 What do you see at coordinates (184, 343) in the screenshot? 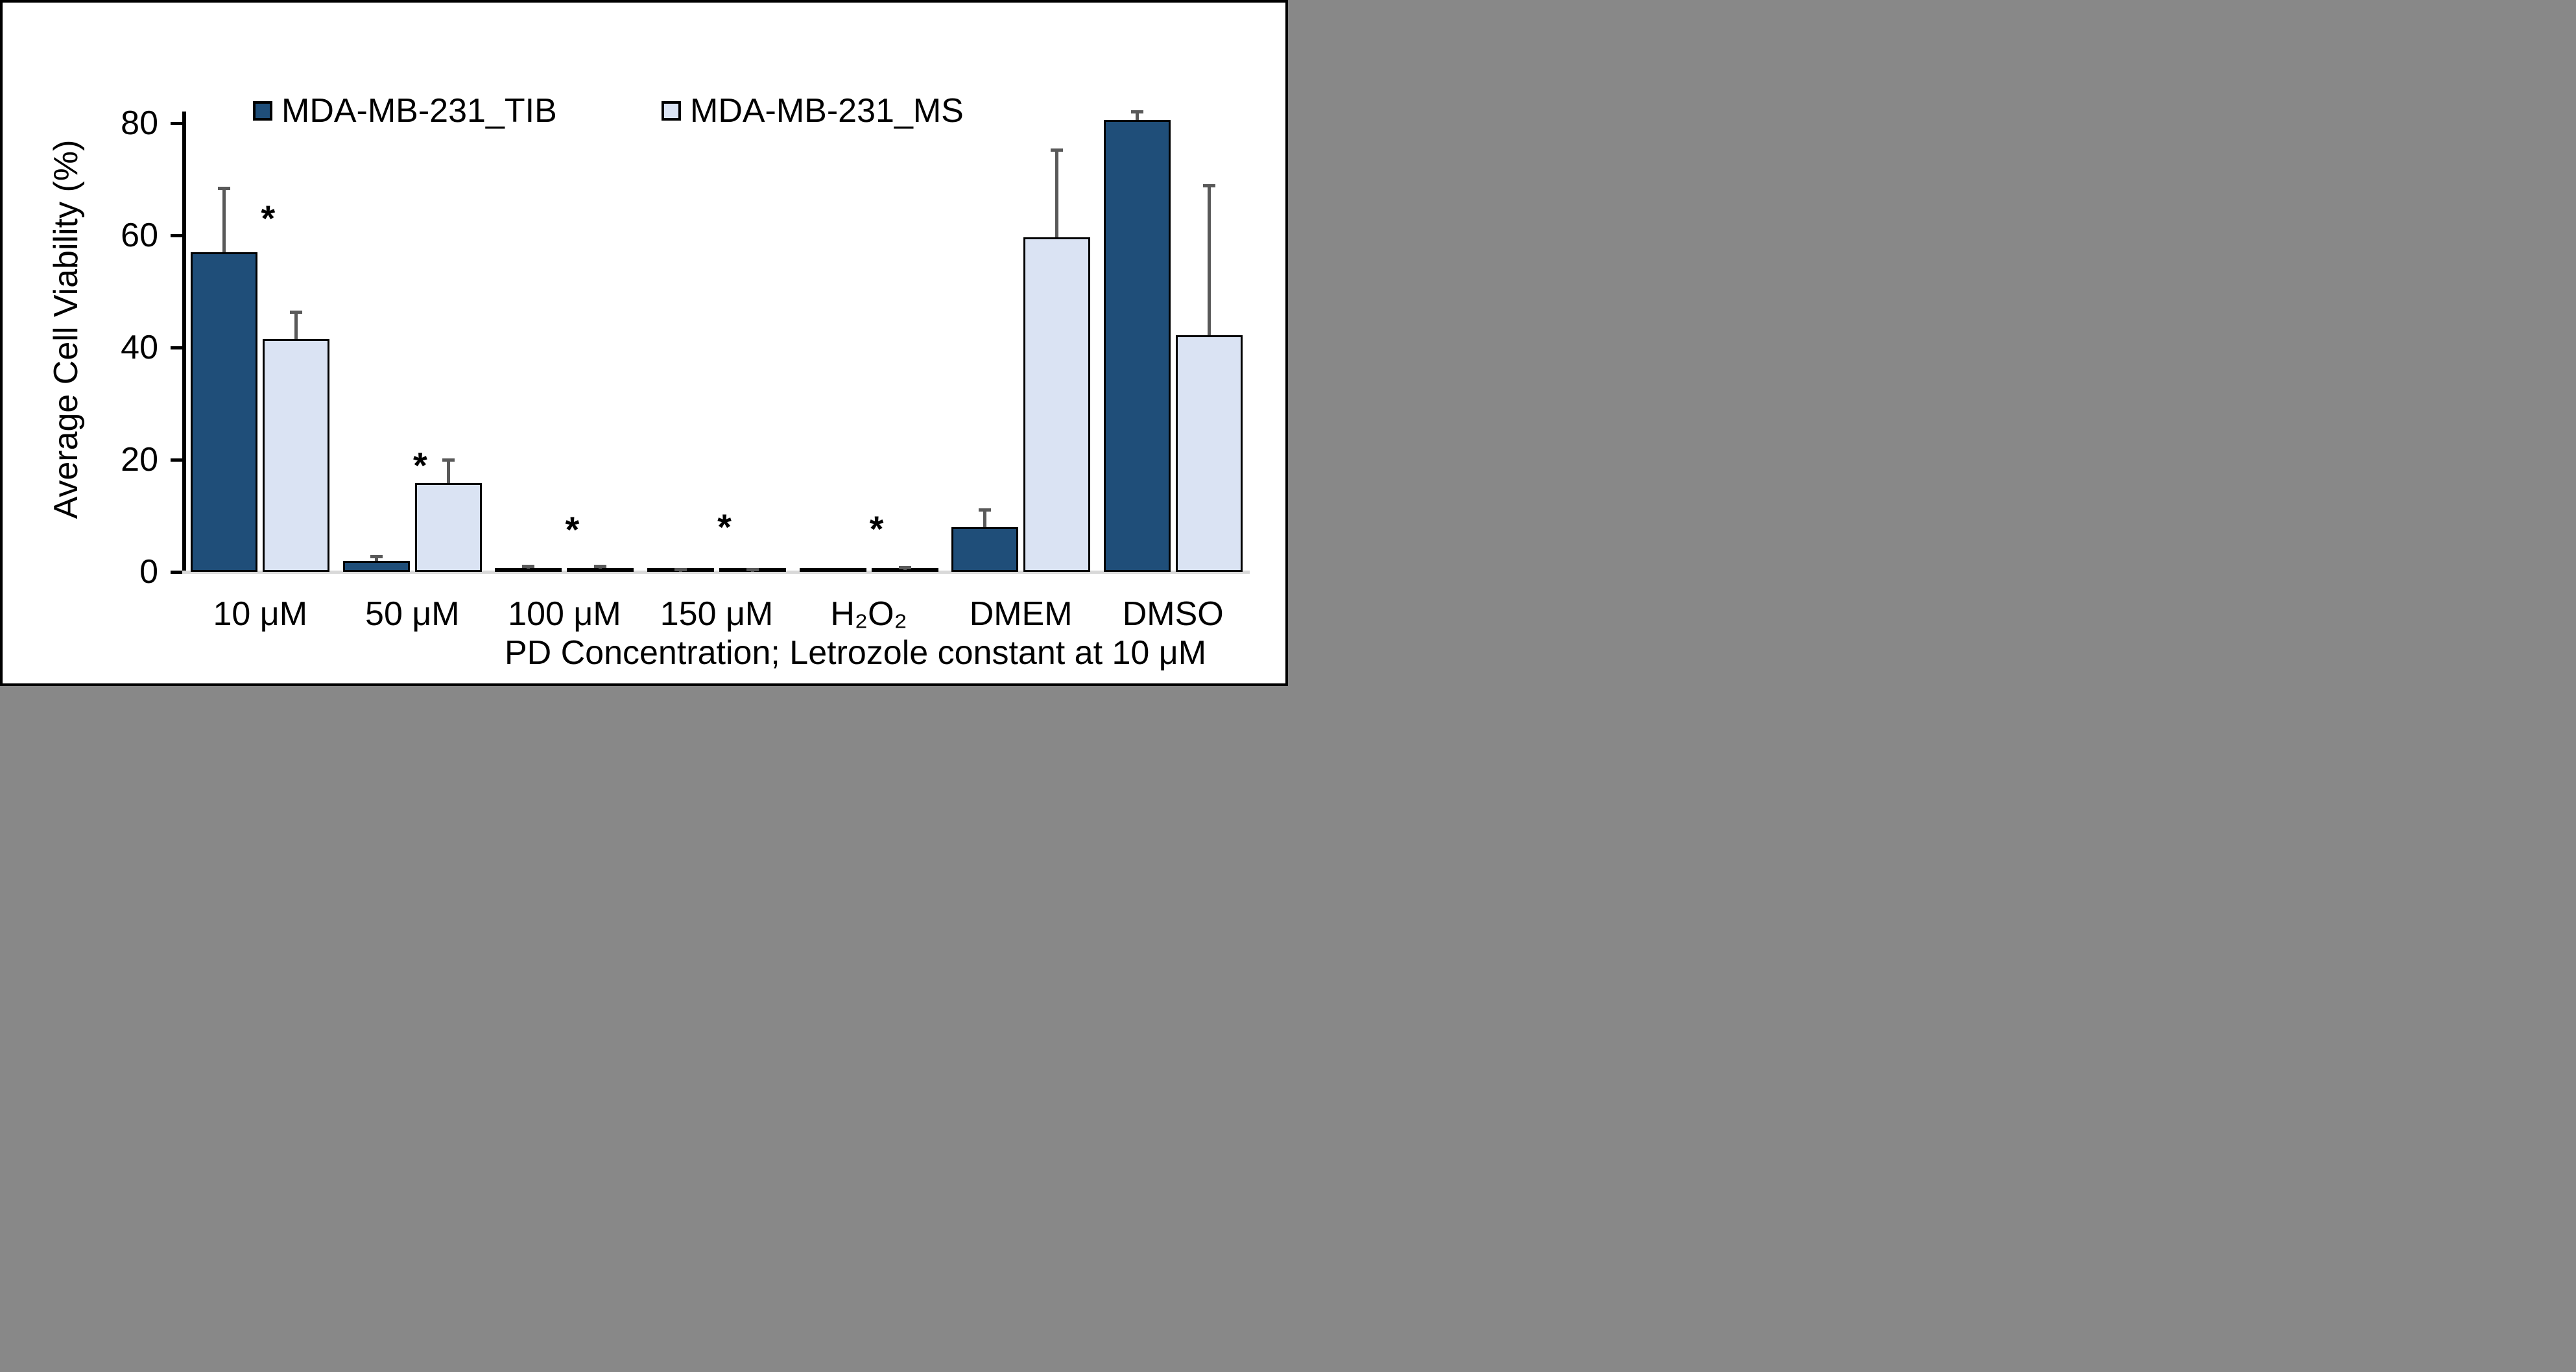
I see `y-axis-line` at bounding box center [184, 343].